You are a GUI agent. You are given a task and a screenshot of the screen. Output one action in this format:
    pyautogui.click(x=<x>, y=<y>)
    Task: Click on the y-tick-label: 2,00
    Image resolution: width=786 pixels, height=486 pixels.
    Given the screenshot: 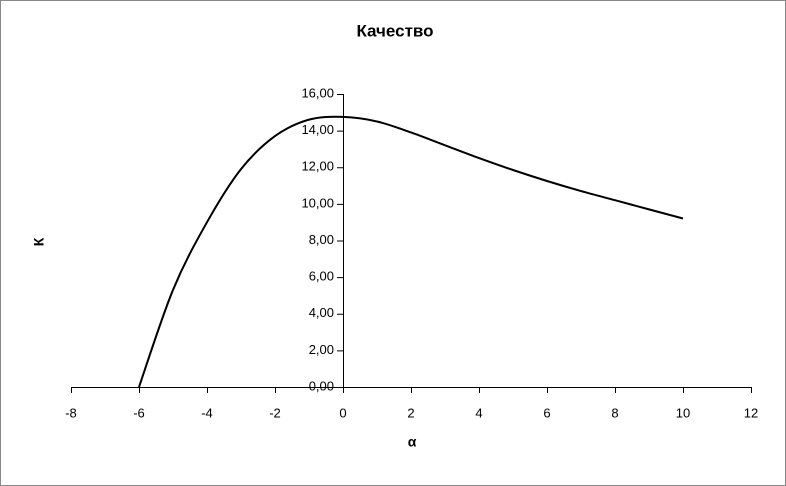 What is the action you would take?
    pyautogui.click(x=321, y=349)
    